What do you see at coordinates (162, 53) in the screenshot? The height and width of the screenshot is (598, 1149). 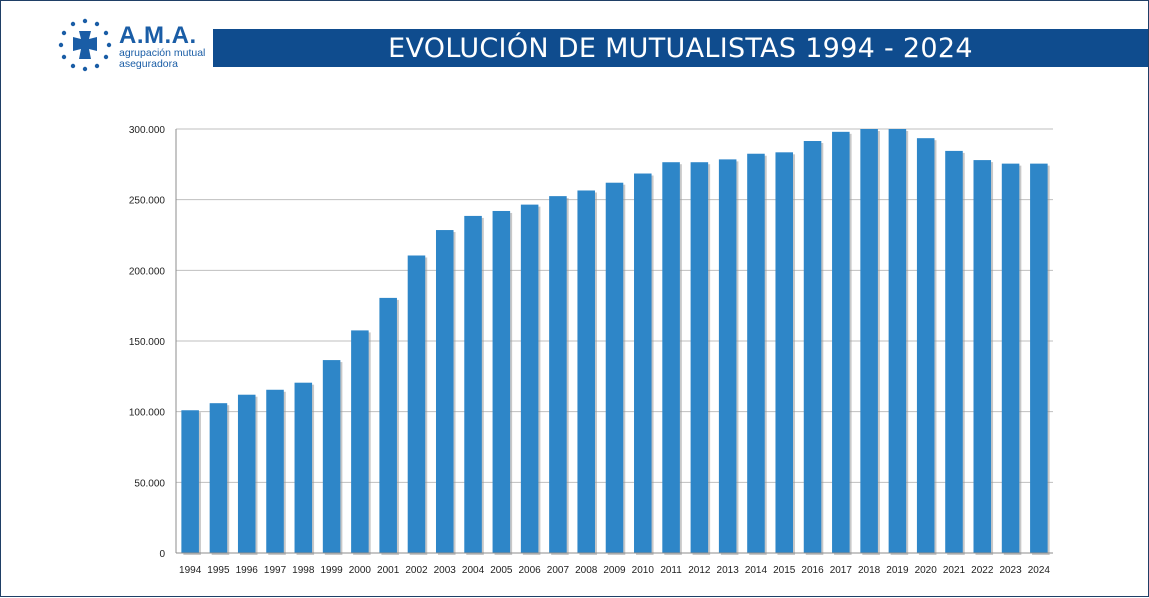 I see `logo-subtitle-line1: agrupación mutual` at bounding box center [162, 53].